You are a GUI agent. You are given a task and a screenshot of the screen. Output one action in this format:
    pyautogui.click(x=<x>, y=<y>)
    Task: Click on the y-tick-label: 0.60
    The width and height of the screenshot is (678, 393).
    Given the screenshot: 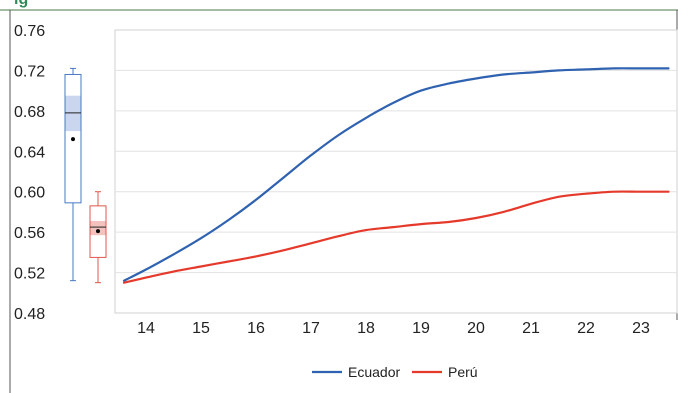 What is the action you would take?
    pyautogui.click(x=29, y=193)
    